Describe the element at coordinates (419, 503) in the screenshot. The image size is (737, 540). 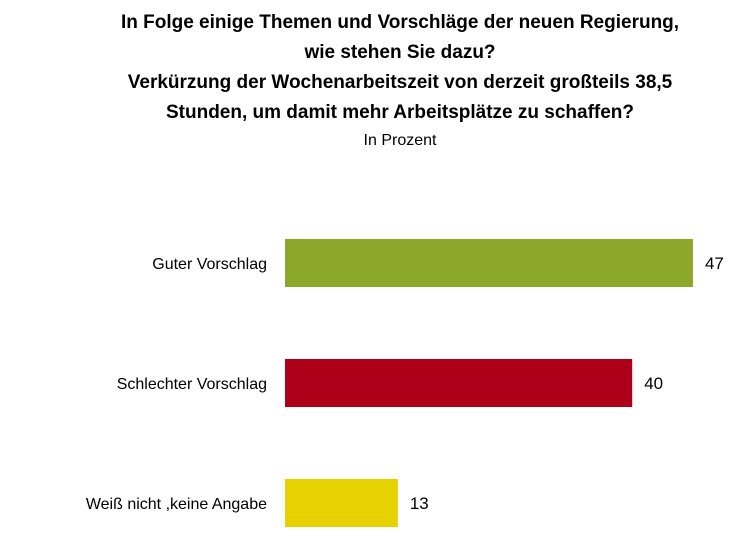
I see `value-label-3: 13` at that location.